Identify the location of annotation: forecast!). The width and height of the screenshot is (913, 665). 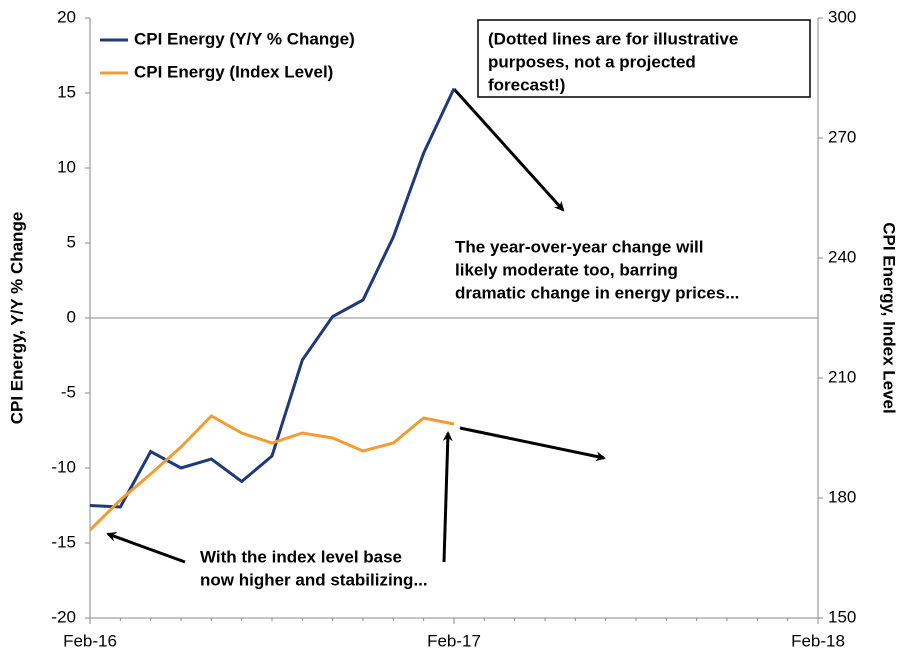
(526, 84).